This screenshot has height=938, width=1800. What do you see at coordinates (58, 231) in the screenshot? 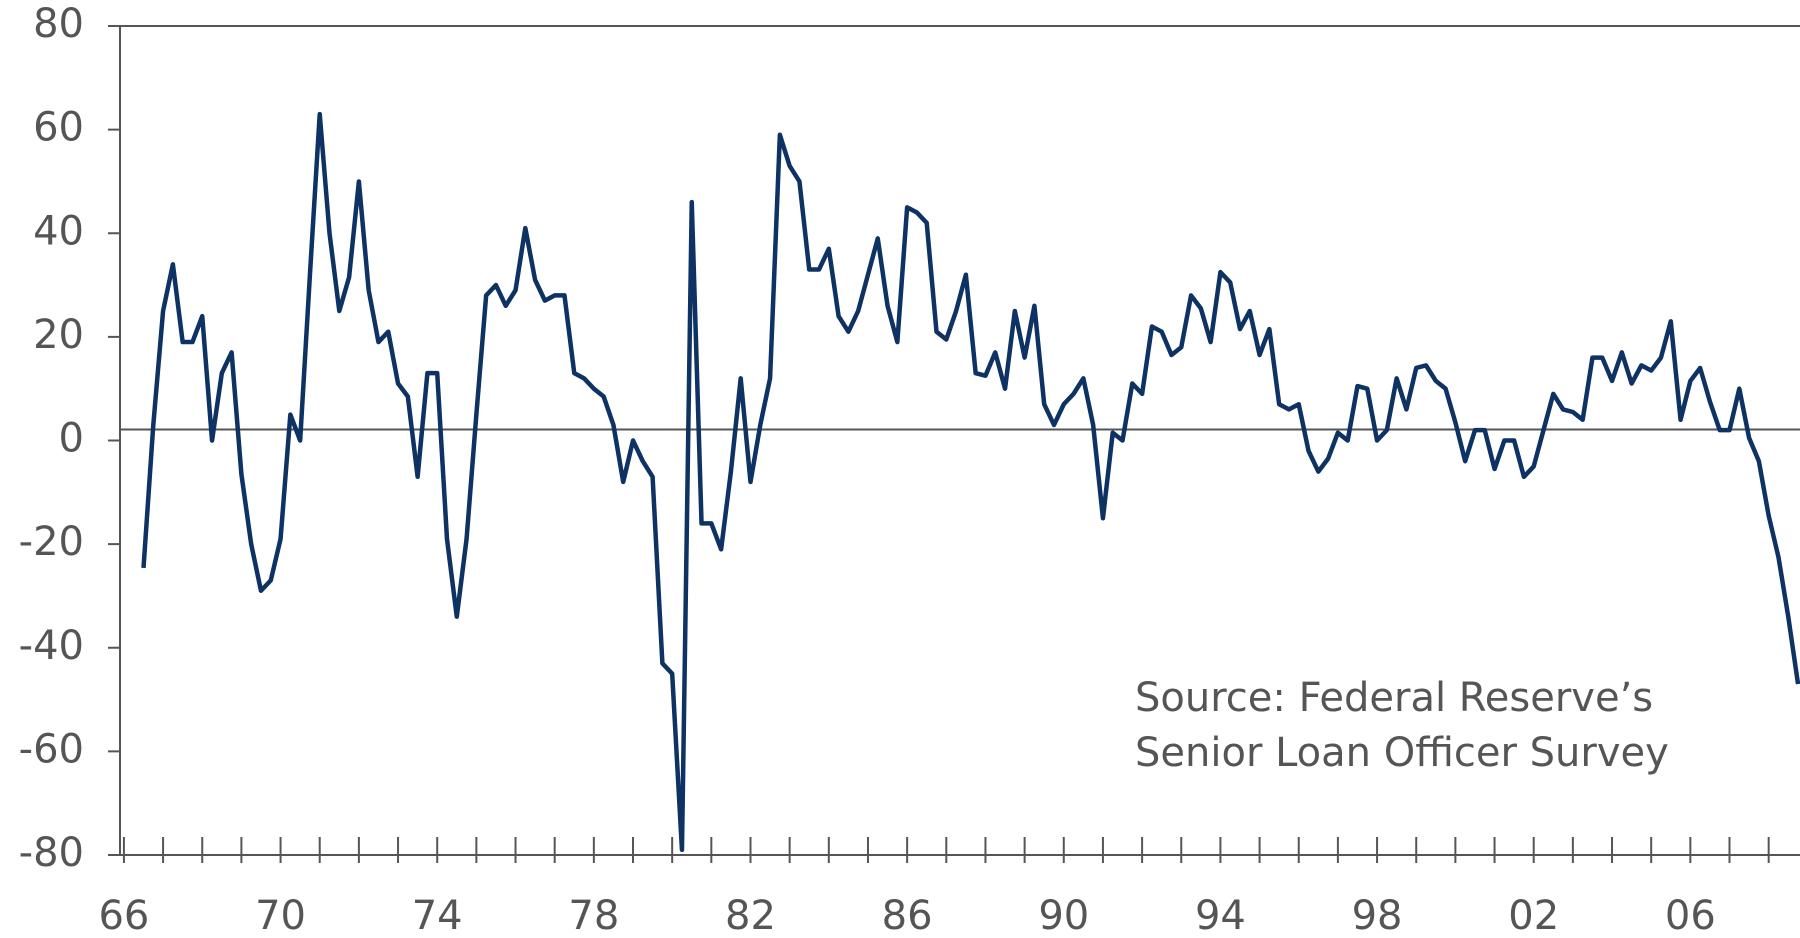
I see `y-tick-label: 40` at bounding box center [58, 231].